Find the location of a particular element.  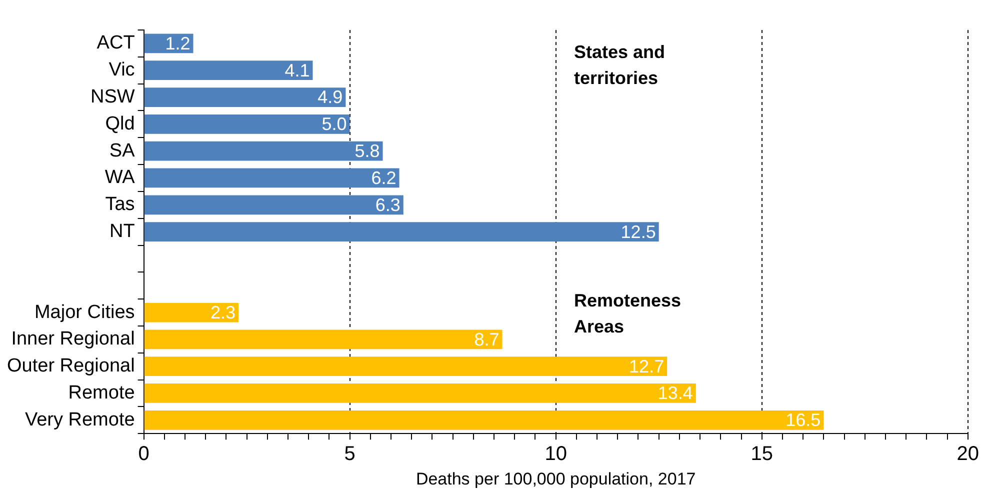

y-tick-label: Remote is located at coordinates (101, 393).